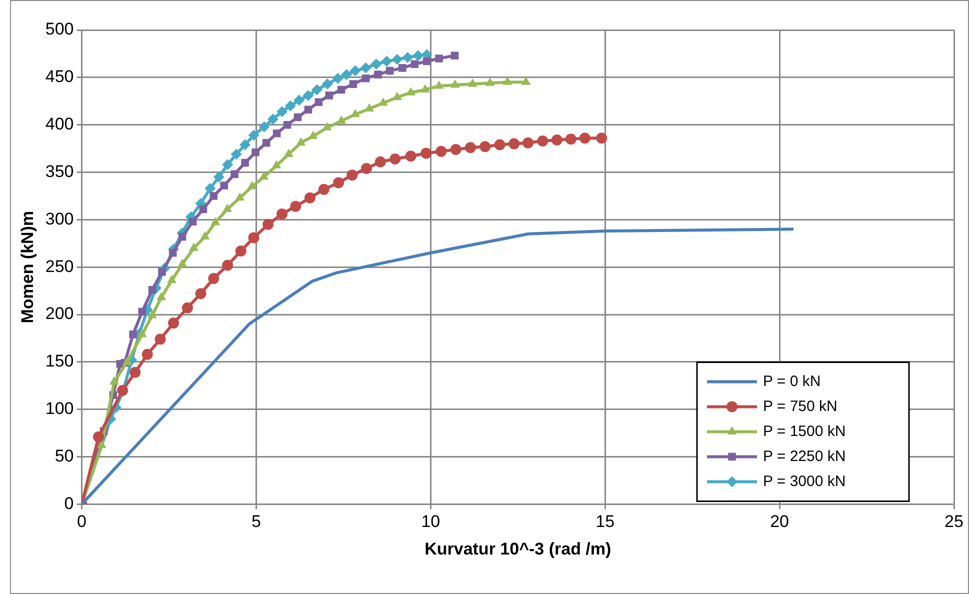 This screenshot has height=594, width=969. I want to click on y-tick-label: 250, so click(59, 266).